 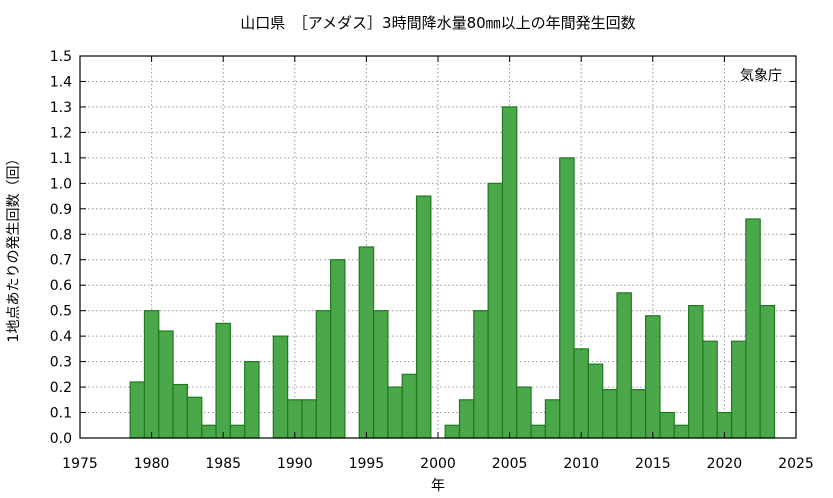 I want to click on bar-1998, so click(x=409, y=406).